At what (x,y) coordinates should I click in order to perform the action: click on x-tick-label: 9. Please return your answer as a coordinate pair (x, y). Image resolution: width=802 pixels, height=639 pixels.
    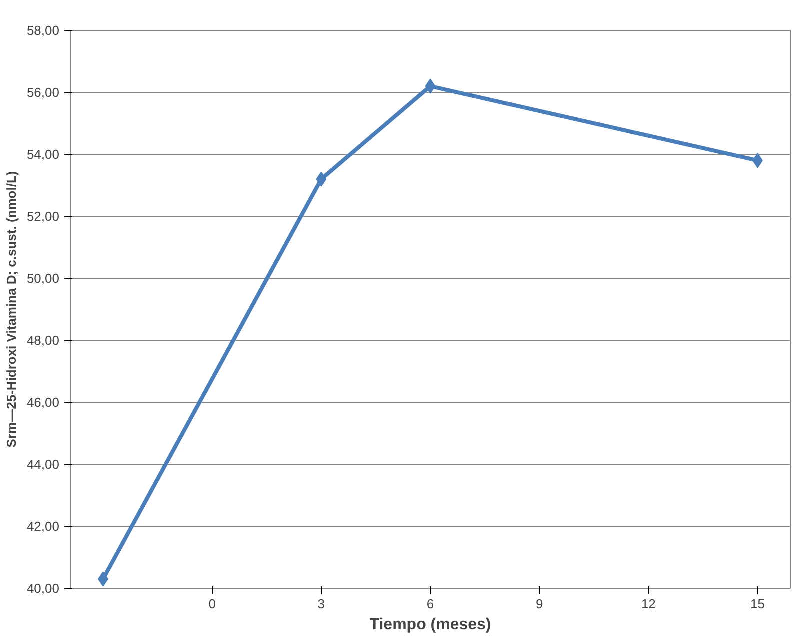
    Looking at the image, I should click on (540, 604).